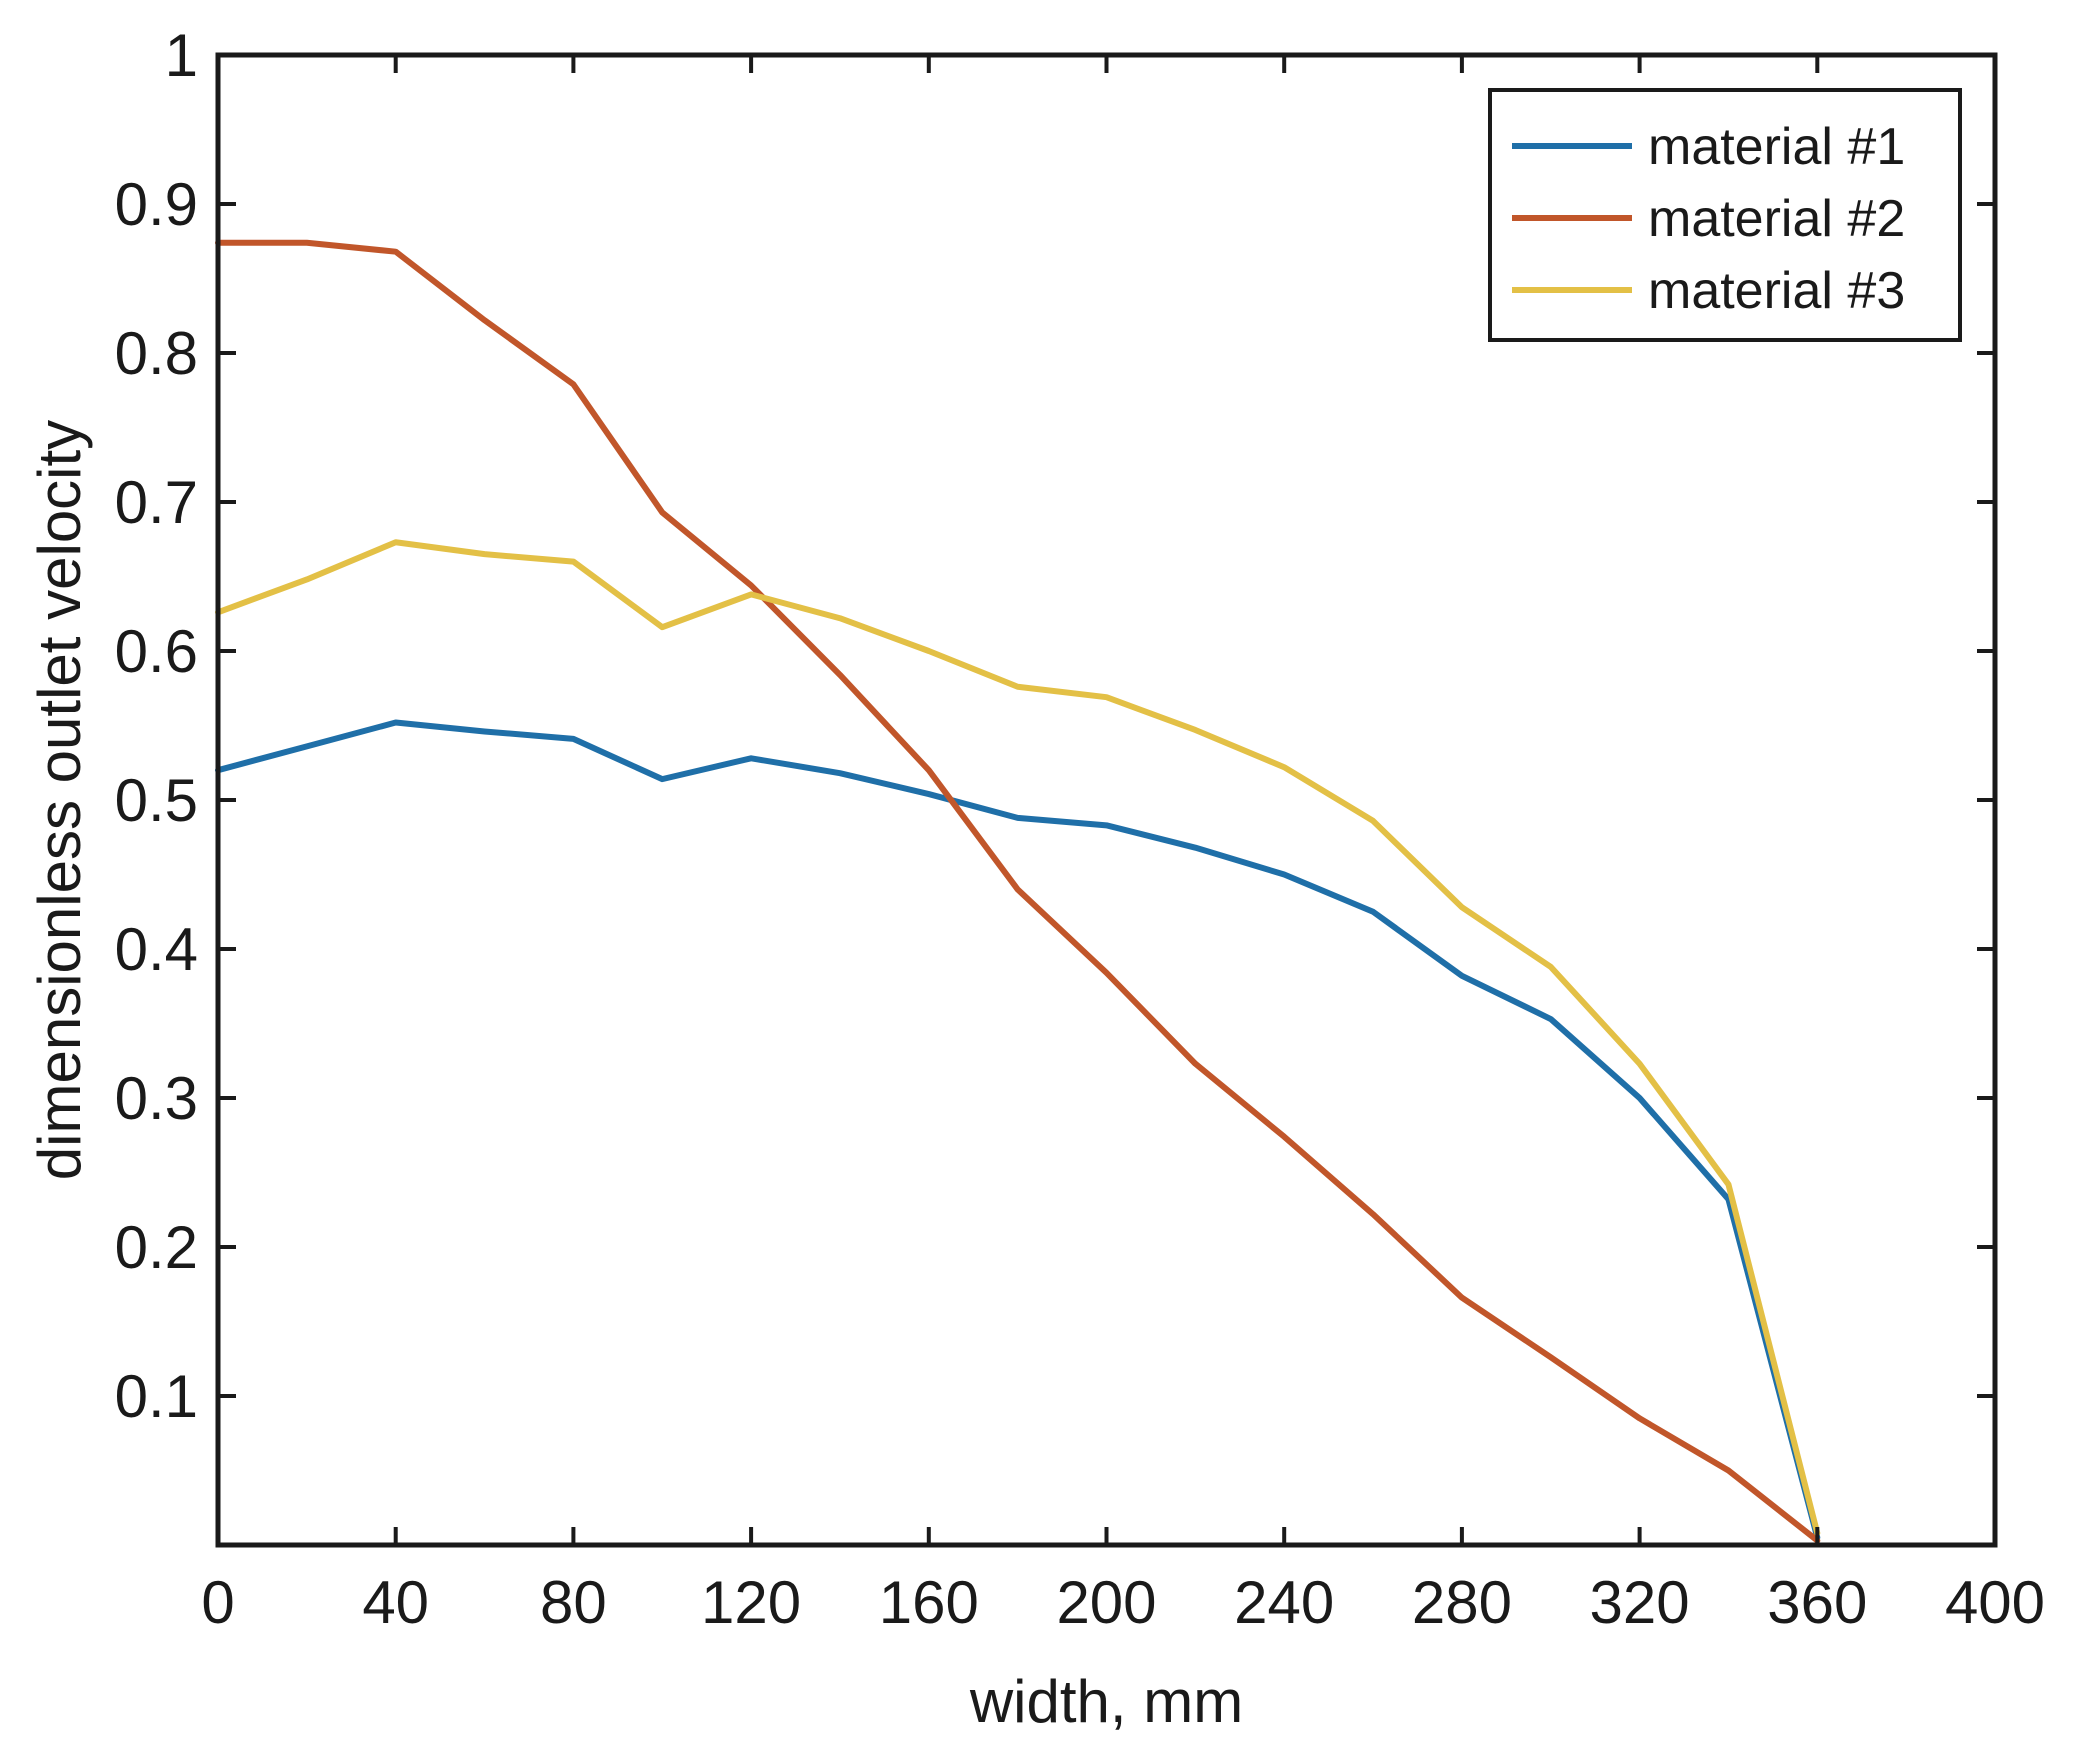 The height and width of the screenshot is (1741, 2075). What do you see at coordinates (1995, 1602) in the screenshot?
I see `x-tick-label: 400` at bounding box center [1995, 1602].